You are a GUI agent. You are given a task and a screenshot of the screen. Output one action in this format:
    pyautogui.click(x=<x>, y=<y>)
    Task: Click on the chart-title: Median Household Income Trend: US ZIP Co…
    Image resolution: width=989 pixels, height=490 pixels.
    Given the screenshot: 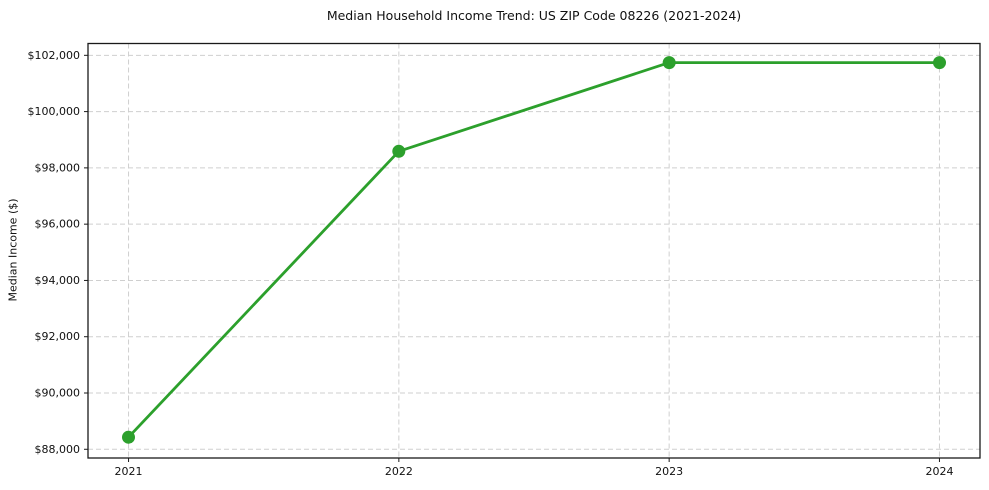 What is the action you would take?
    pyautogui.click(x=534, y=15)
    